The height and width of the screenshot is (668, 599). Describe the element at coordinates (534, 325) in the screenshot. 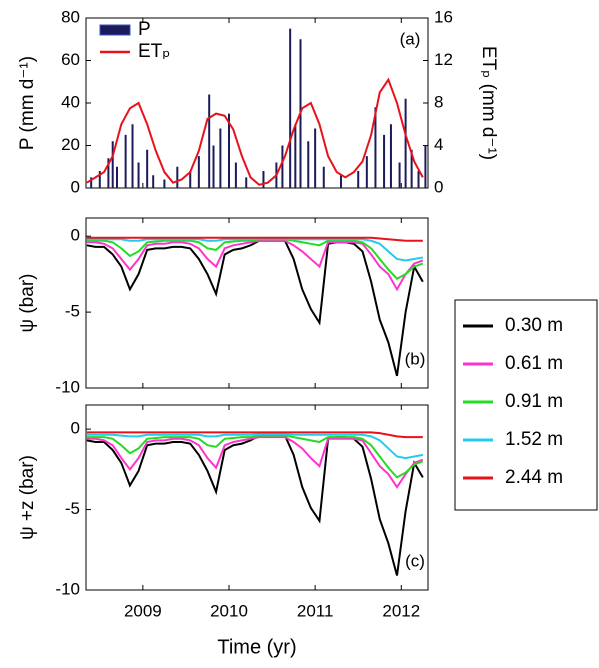

I see `legend-label: 0.30 m` at that location.